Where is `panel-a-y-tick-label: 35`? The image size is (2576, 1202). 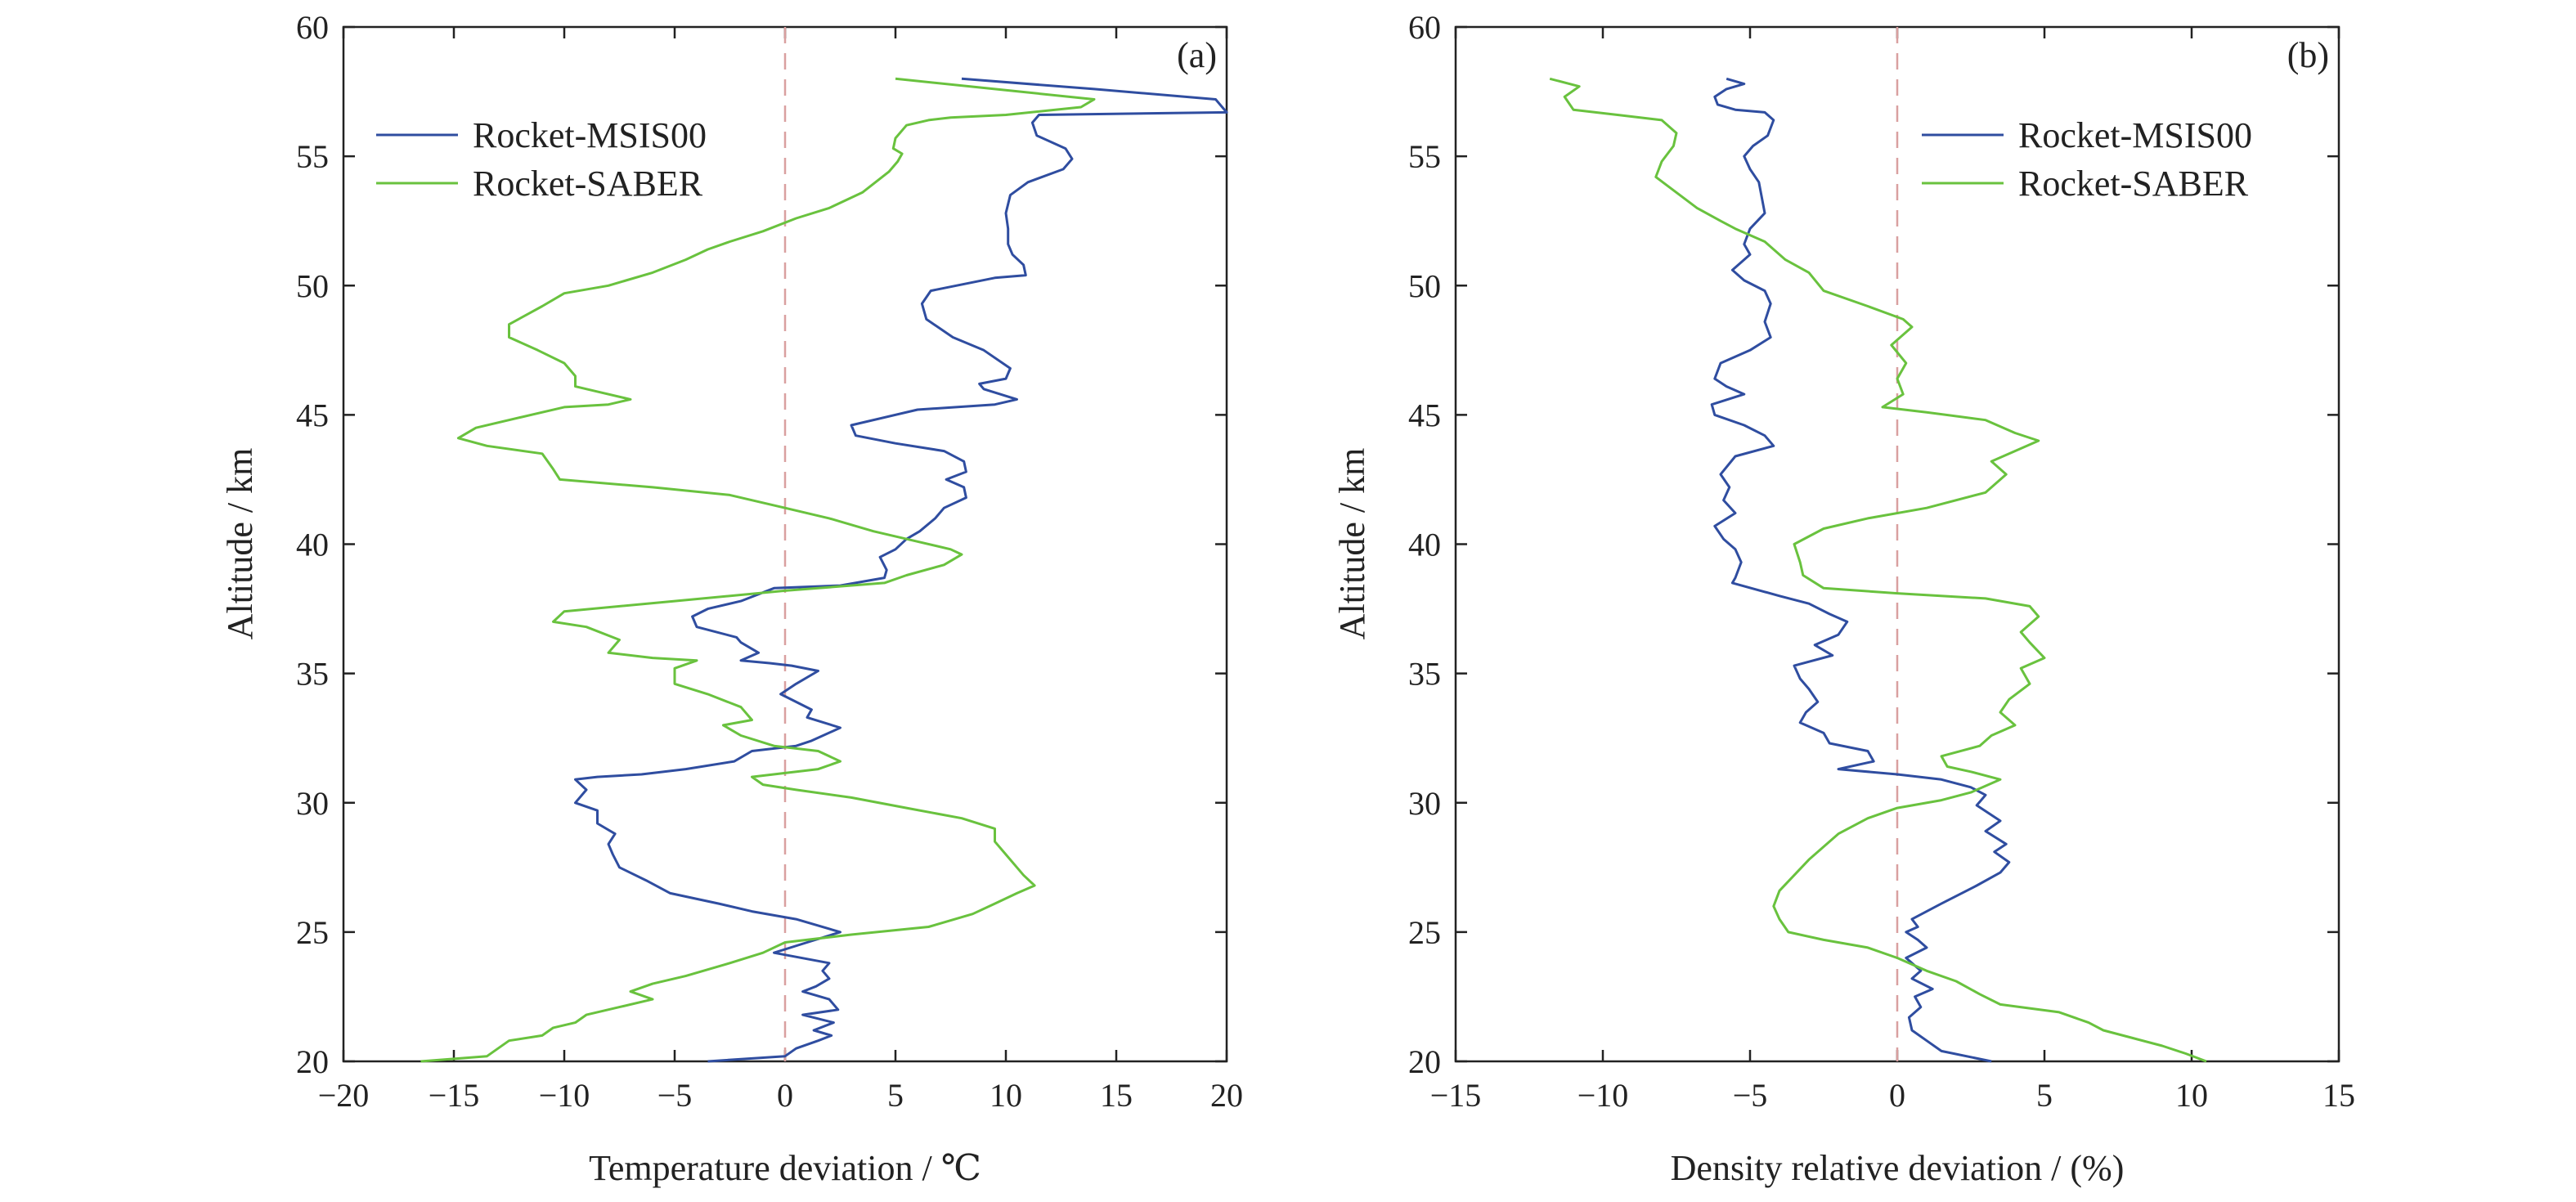 panel-a-y-tick-label: 35 is located at coordinates (313, 674).